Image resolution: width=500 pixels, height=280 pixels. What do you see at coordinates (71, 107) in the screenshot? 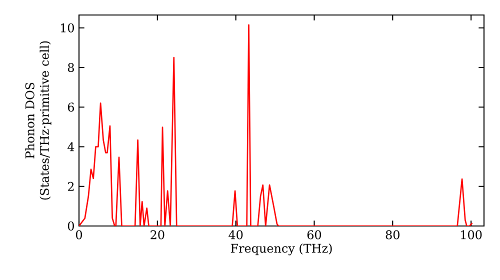
I see `y-tick-label: 6` at bounding box center [71, 107].